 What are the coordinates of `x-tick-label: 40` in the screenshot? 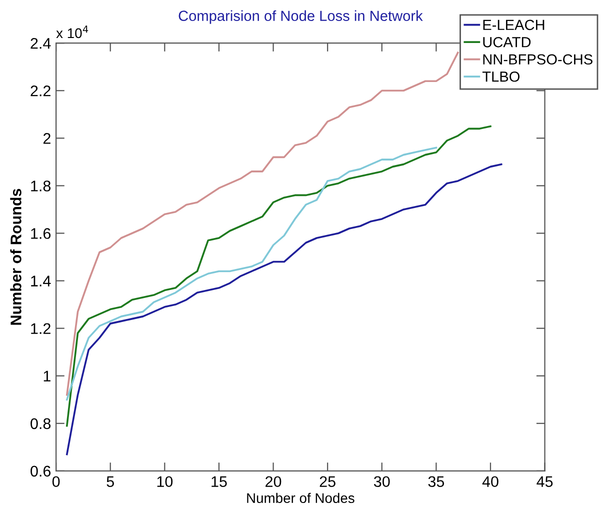 It's located at (490, 482).